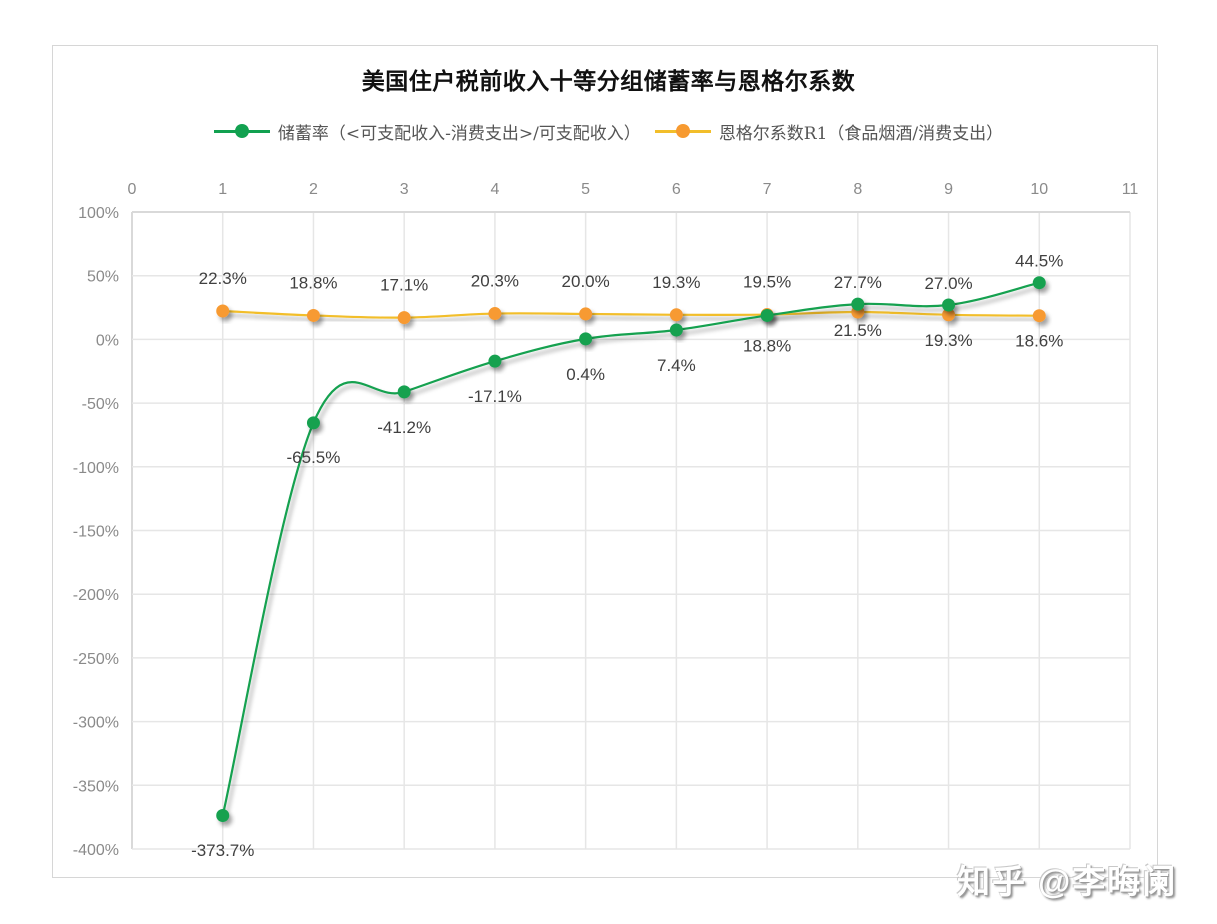 This screenshot has height=924, width=1217. Describe the element at coordinates (132, 189) in the screenshot. I see `x-tick-label: 0` at that location.